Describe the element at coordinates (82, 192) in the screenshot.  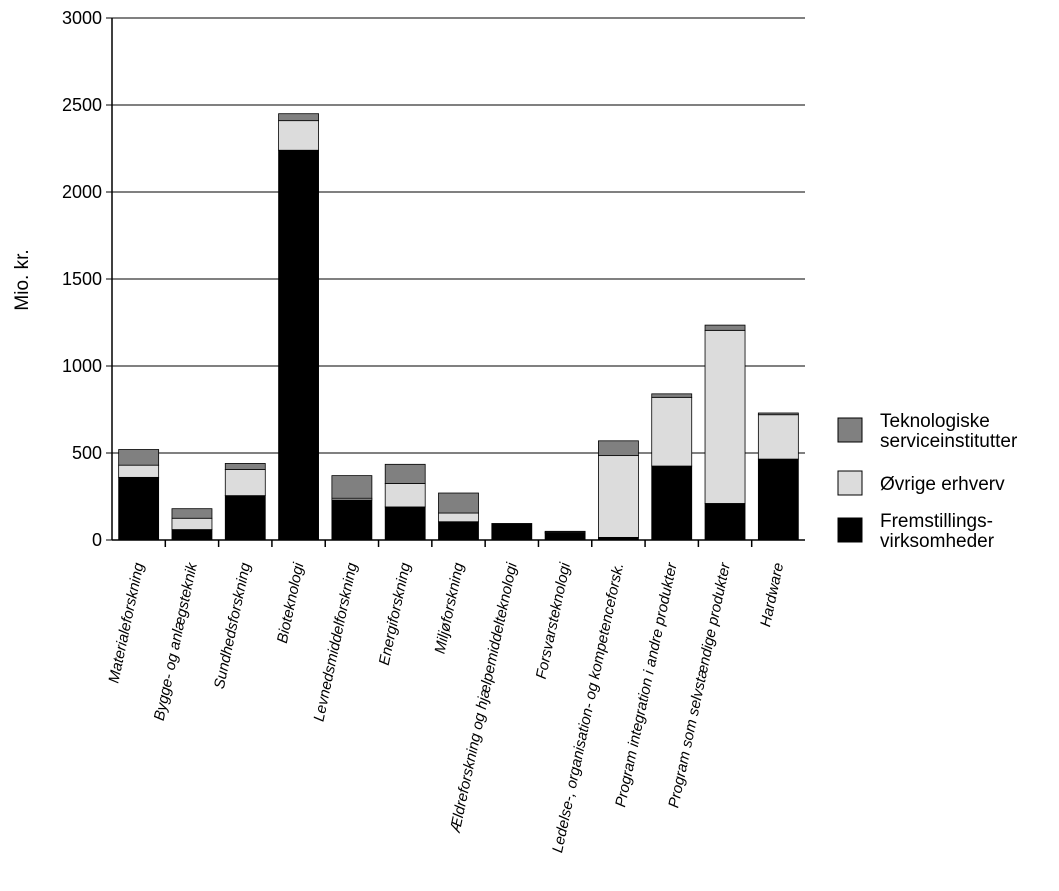
I see `y-tick-label: 2000` at that location.